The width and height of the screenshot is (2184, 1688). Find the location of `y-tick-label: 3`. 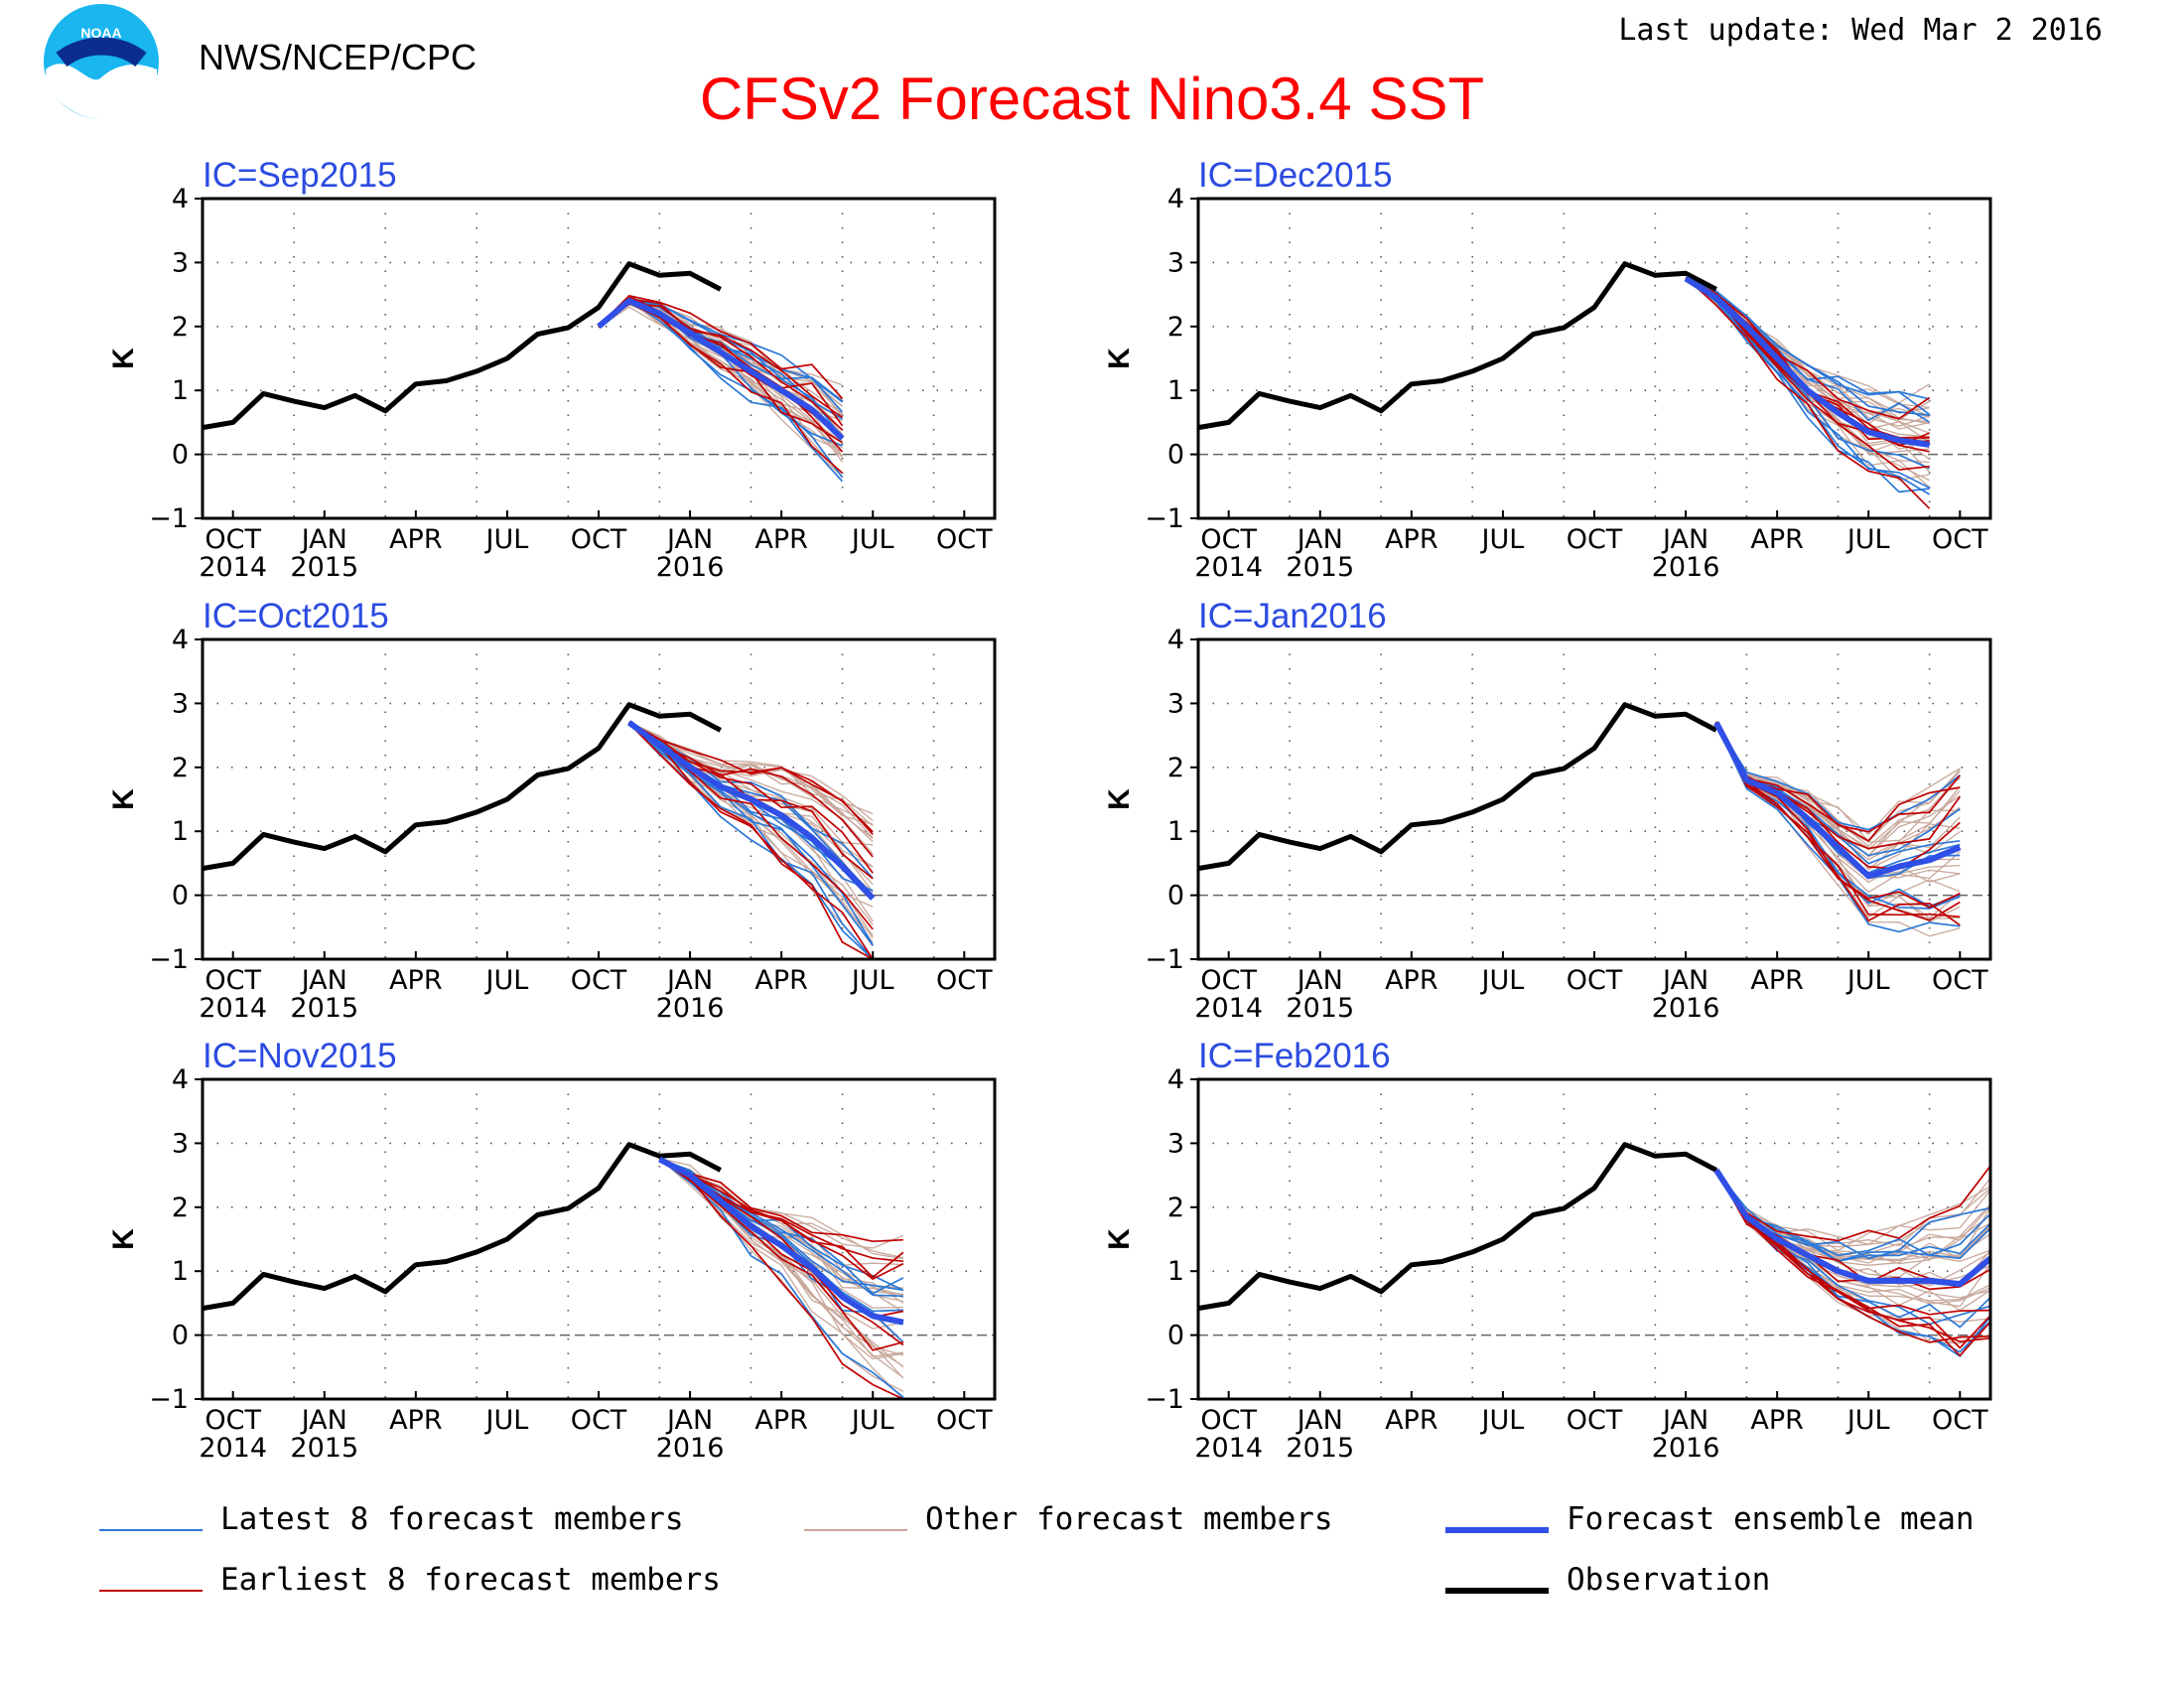

y-tick-label: 3 is located at coordinates (1175, 703).